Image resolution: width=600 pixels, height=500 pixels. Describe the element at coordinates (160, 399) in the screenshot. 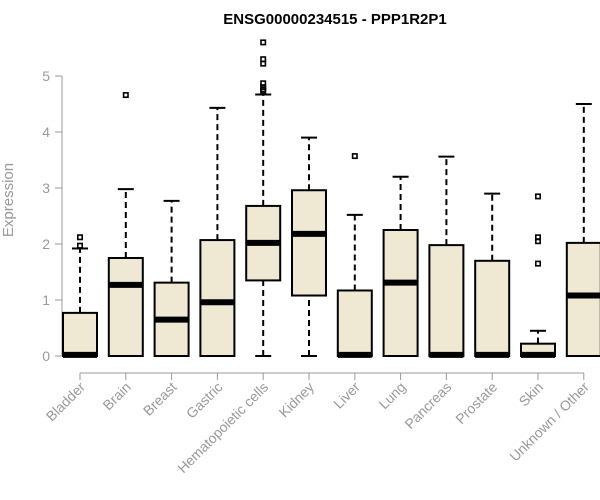

I see `x-tick-label: Breast` at that location.